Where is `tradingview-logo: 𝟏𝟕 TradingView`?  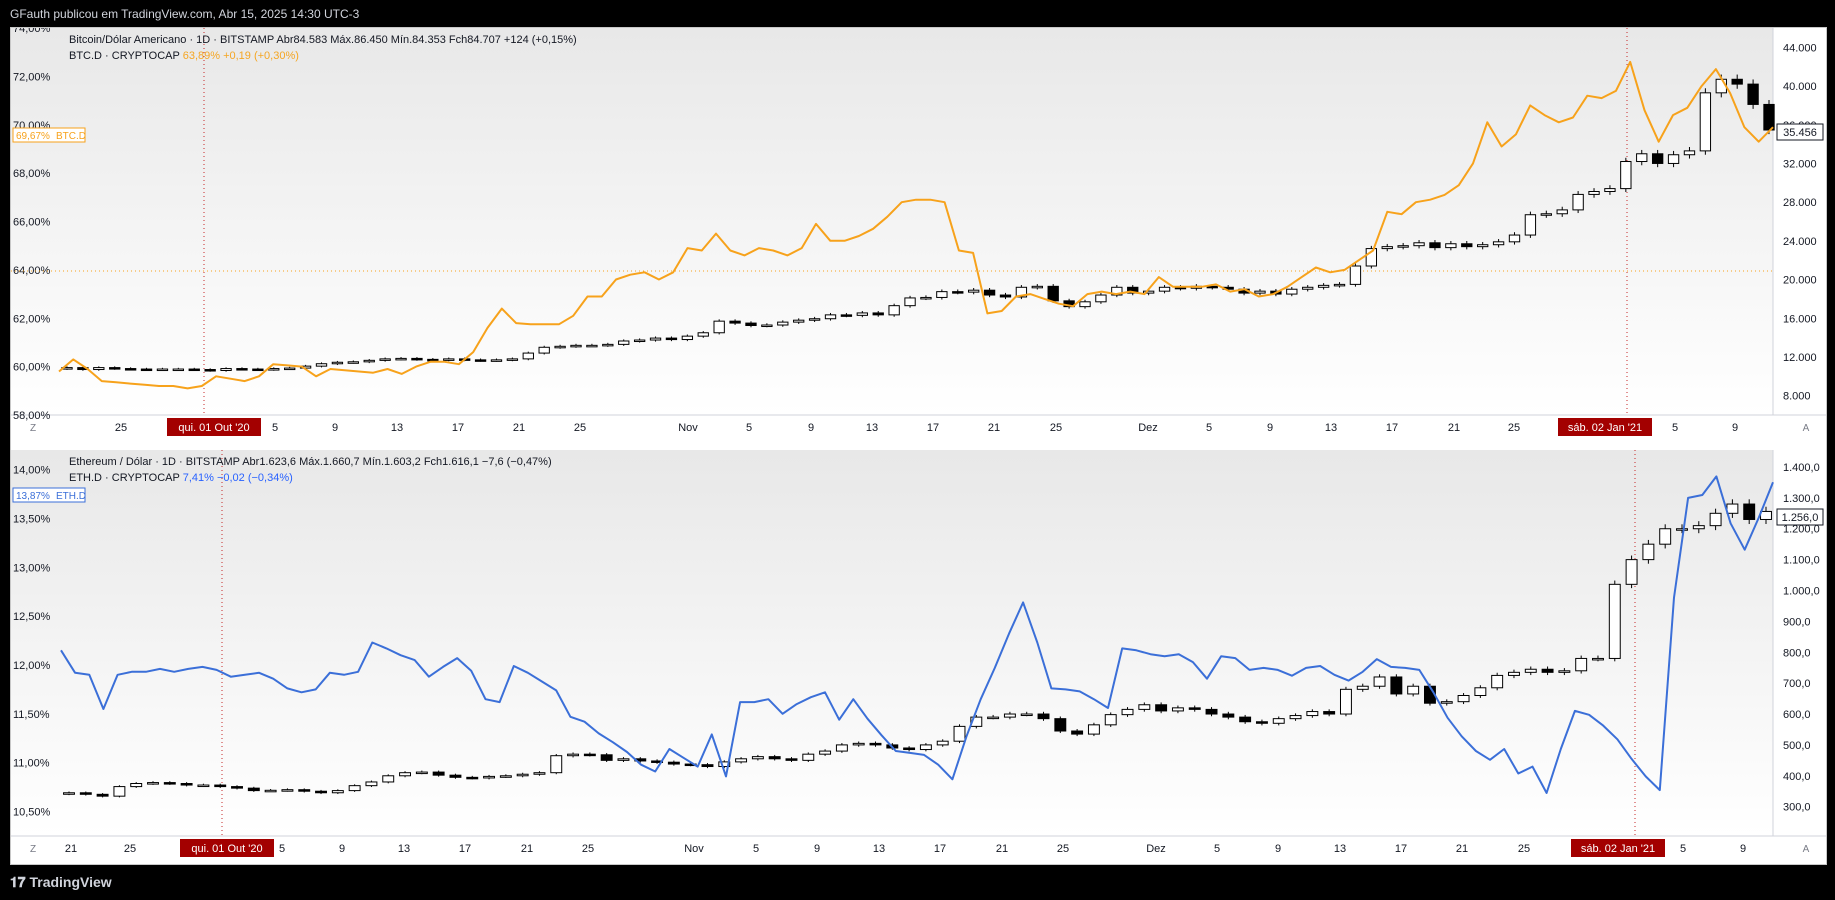
tradingview-logo: 𝟏𝟕 TradingView is located at coordinates (61, 882).